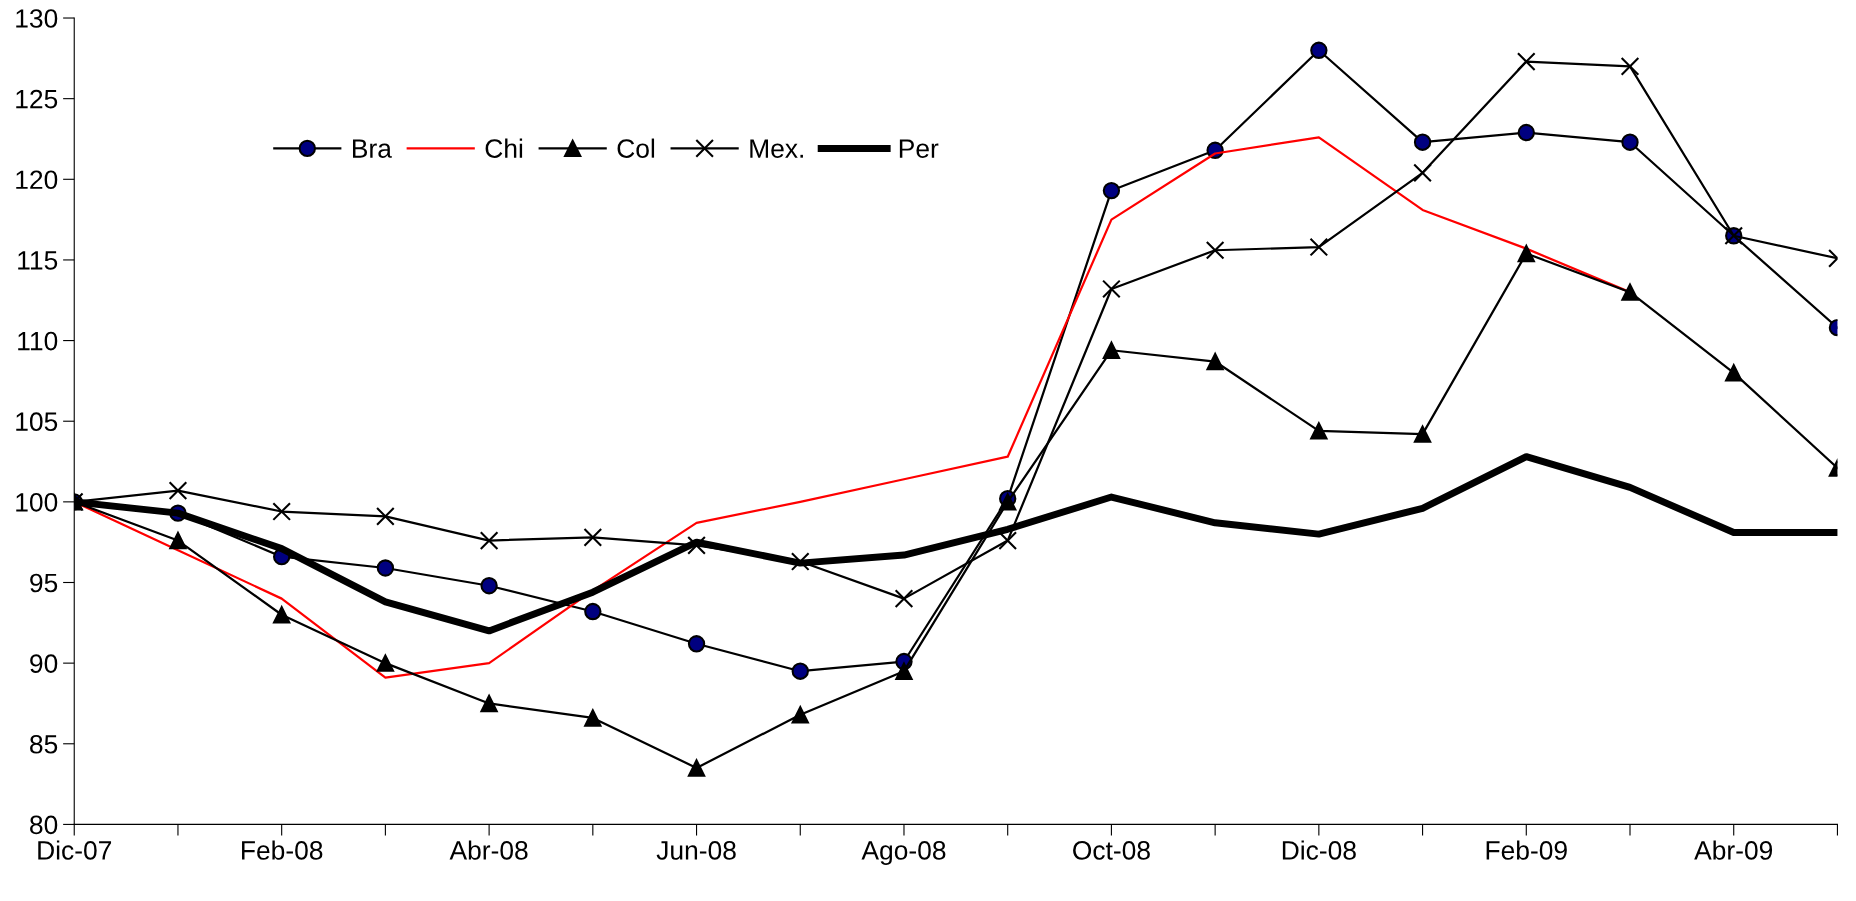 The image size is (1856, 901). What do you see at coordinates (44, 663) in the screenshot?
I see `y-tick-label: 90` at bounding box center [44, 663].